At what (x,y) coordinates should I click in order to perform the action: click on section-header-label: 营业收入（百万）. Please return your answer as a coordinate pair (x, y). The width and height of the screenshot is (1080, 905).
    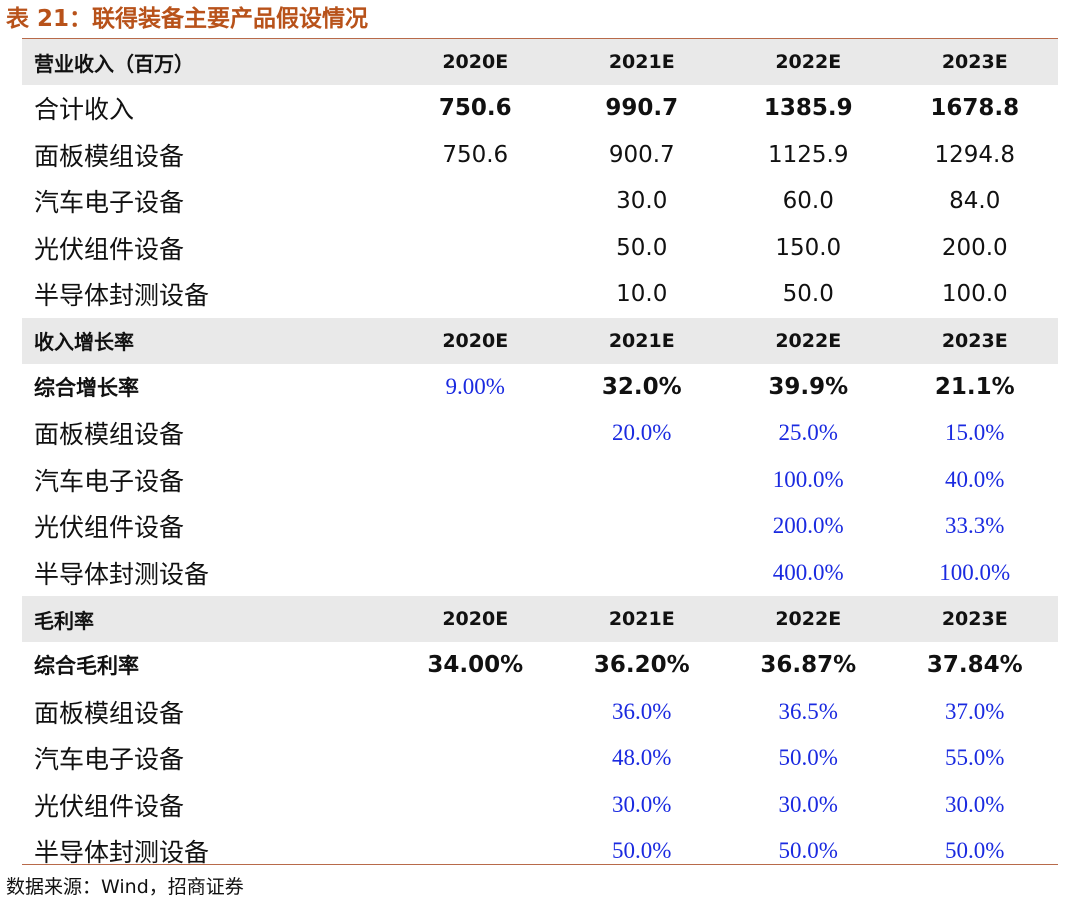
    Looking at the image, I should click on (114, 63).